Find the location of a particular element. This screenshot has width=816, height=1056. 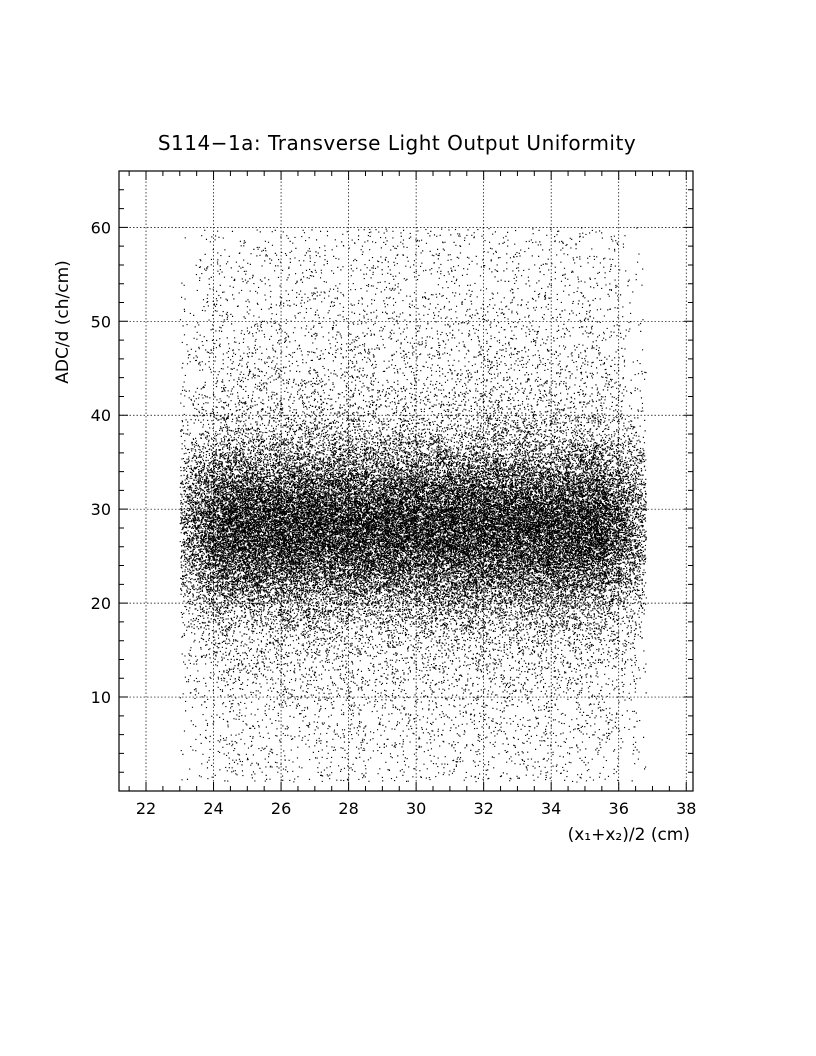

x-tick-label: 34 is located at coordinates (551, 808).